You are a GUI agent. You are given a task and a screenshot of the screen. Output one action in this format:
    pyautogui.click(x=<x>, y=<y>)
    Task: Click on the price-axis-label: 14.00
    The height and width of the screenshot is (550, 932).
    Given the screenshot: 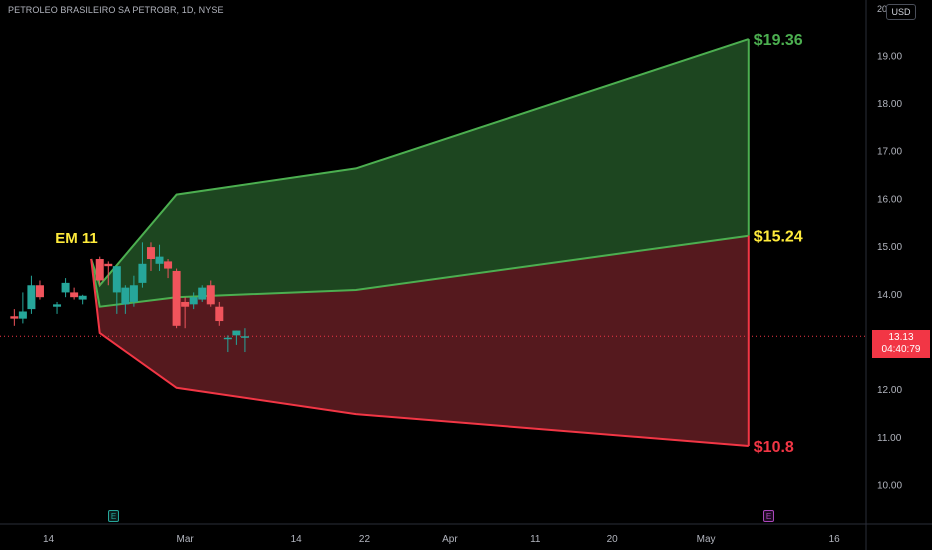 What is the action you would take?
    pyautogui.click(x=889, y=295)
    